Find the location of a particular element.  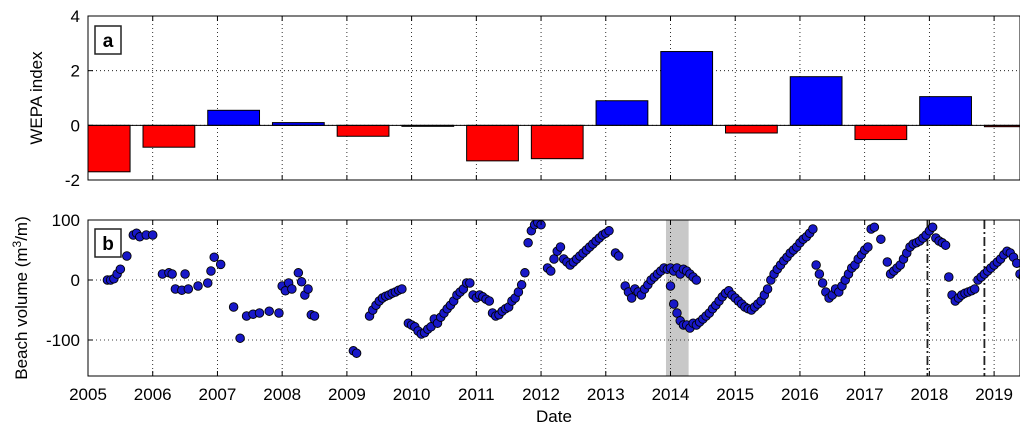

panel-a-y-tick-label: -2 is located at coordinates (72, 180).